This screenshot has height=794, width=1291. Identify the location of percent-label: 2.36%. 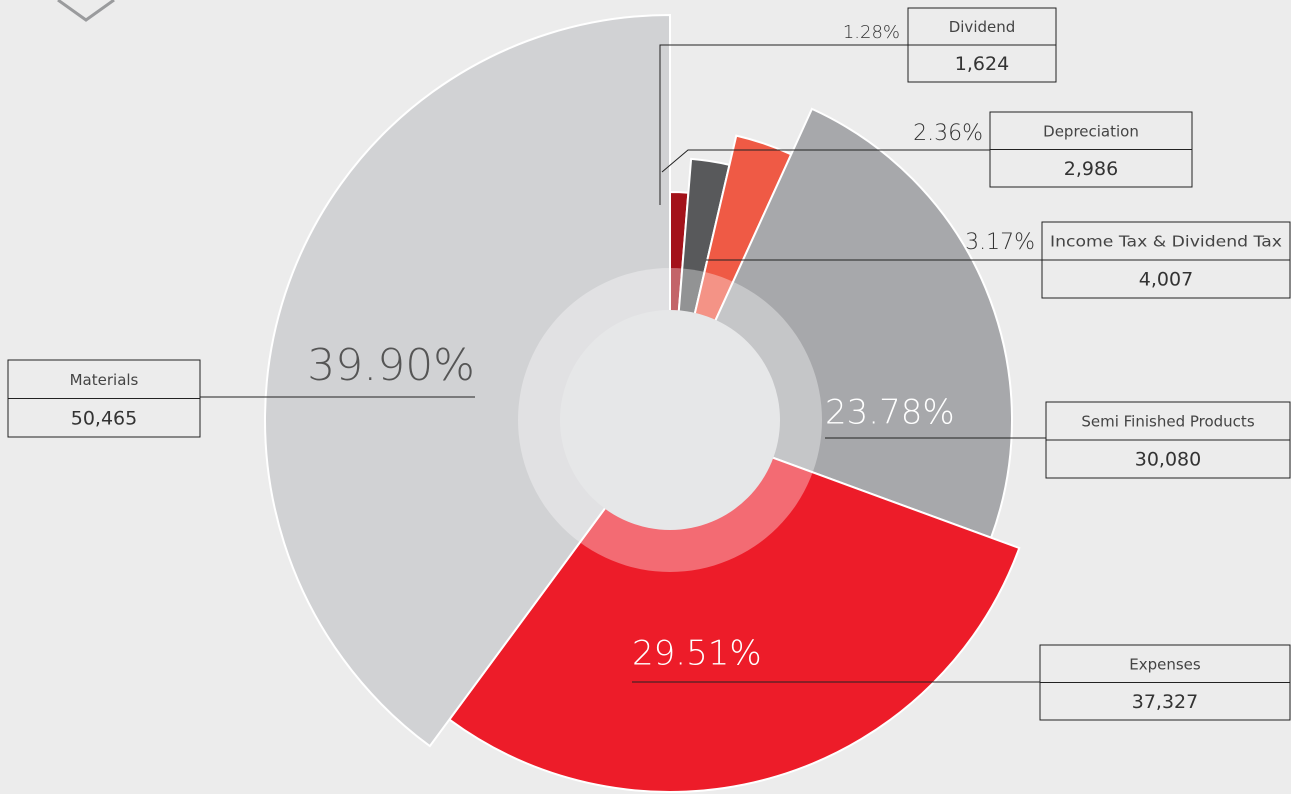
(948, 133).